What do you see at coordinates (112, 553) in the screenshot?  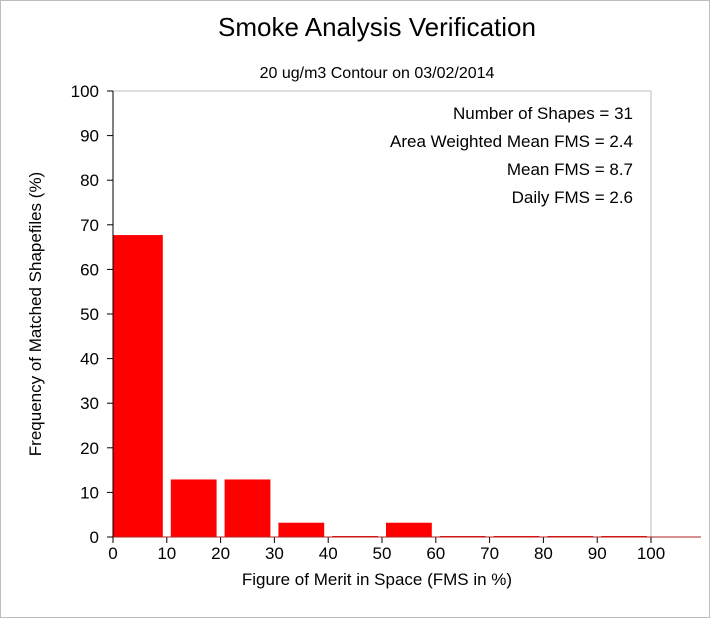 I see `x-tick-label: 0` at bounding box center [112, 553].